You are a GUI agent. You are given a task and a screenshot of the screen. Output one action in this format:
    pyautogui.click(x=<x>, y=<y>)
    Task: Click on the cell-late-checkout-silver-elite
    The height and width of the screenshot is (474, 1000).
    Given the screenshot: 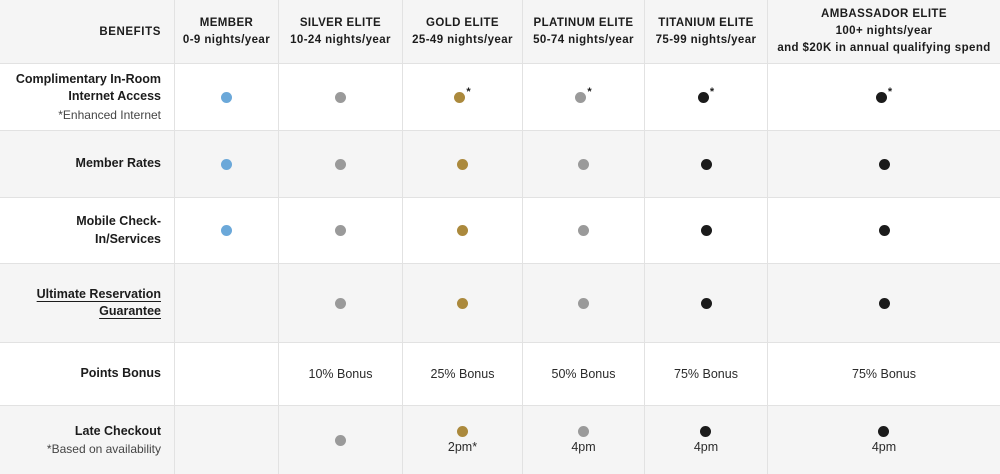 What is the action you would take?
    pyautogui.click(x=340, y=439)
    